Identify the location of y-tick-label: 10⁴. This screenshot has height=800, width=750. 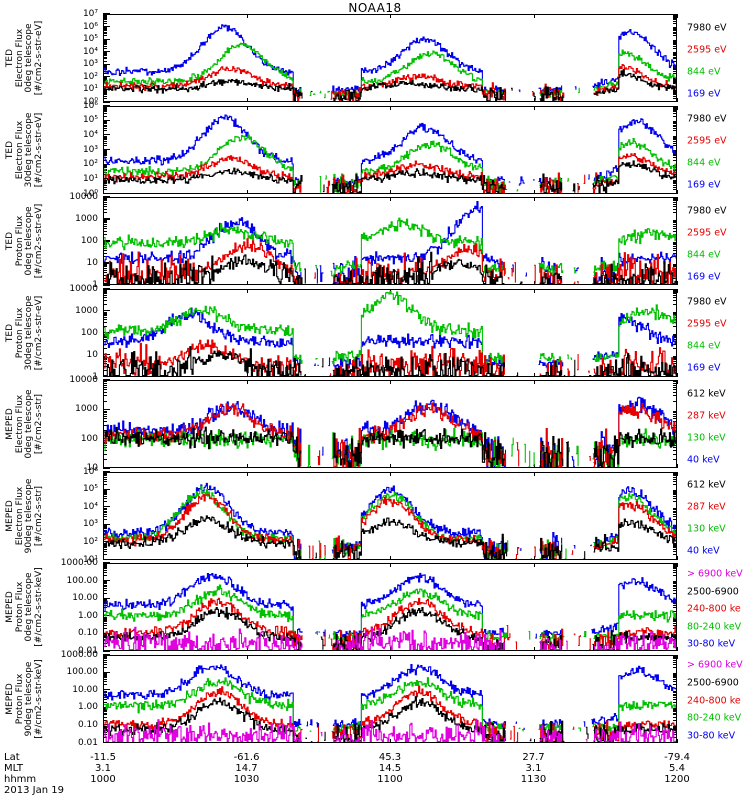
(90, 134).